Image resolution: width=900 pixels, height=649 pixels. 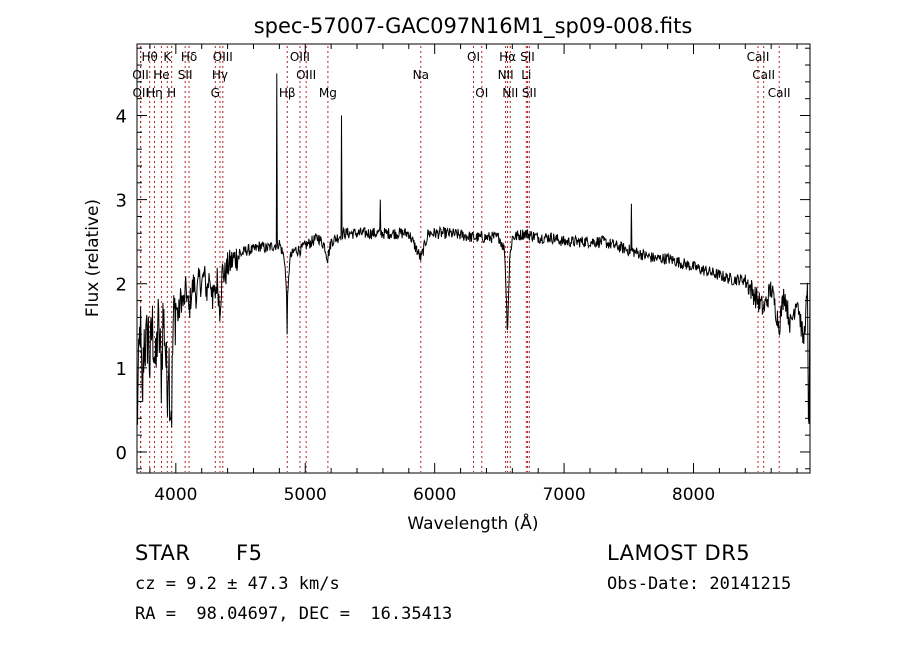 What do you see at coordinates (249, 553) in the screenshot?
I see `object-subclass: F5` at bounding box center [249, 553].